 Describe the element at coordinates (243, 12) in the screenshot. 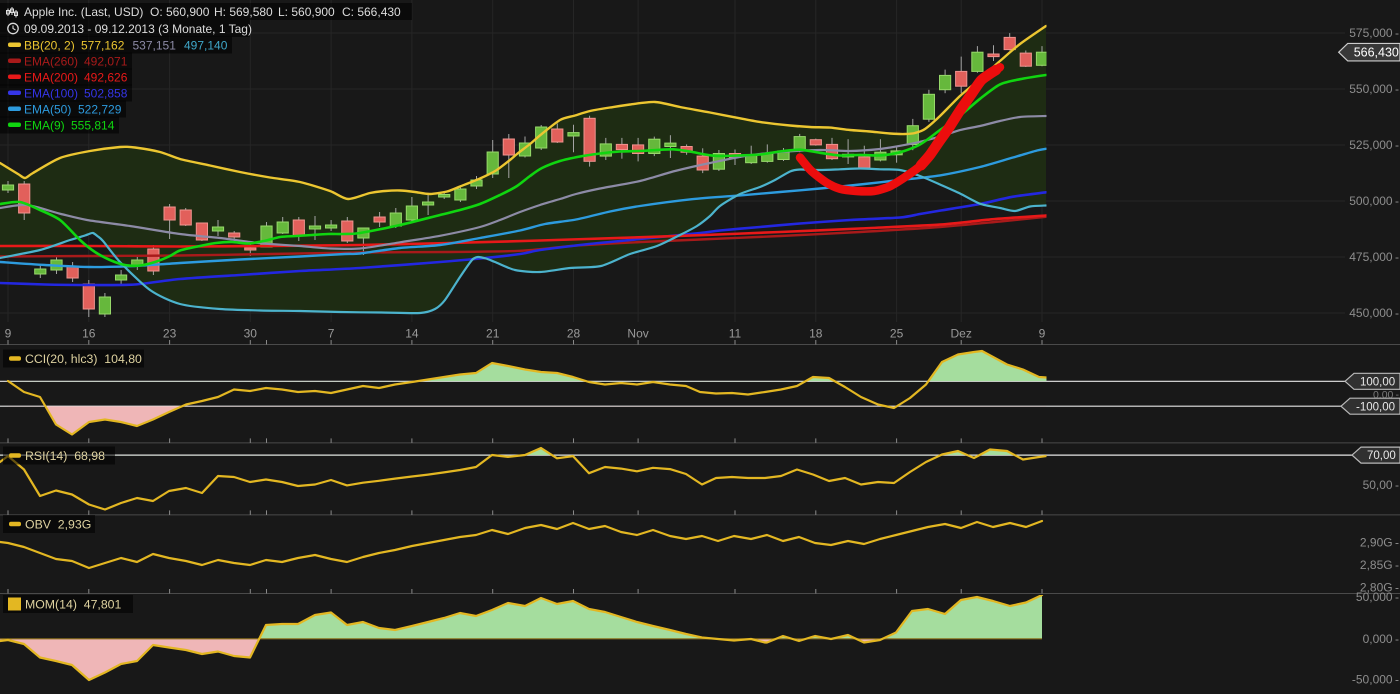

I see `svg-text: H: 569,580` at that location.